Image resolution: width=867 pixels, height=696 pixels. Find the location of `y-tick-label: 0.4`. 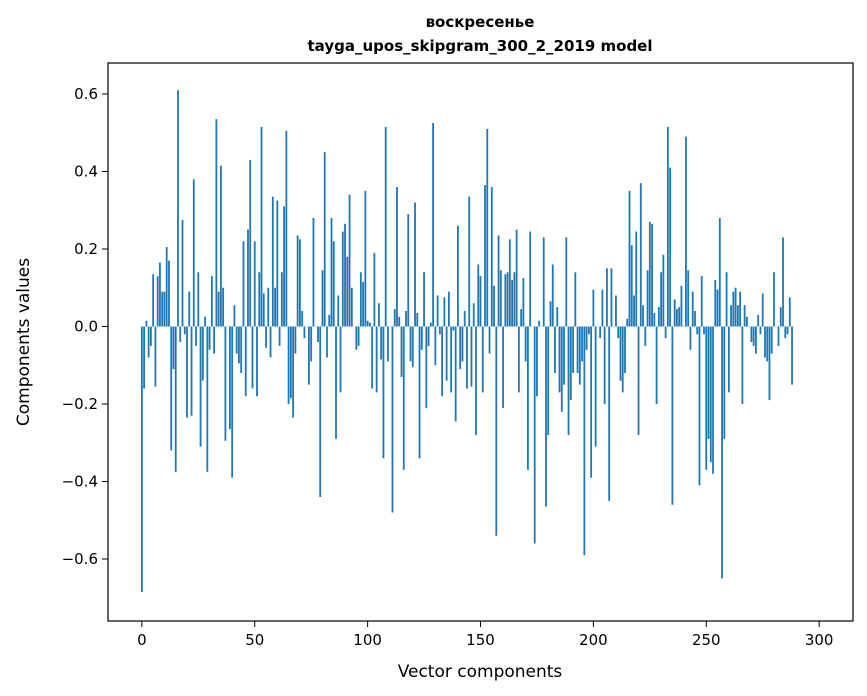

y-tick-label: 0.4 is located at coordinates (86, 172).